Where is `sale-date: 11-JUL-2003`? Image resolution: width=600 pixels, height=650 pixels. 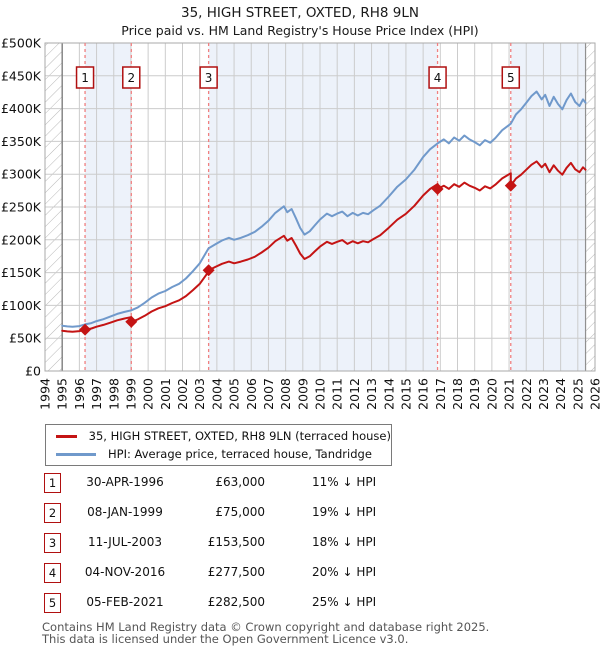 sale-date: 11-JUL-2003 is located at coordinates (125, 542).